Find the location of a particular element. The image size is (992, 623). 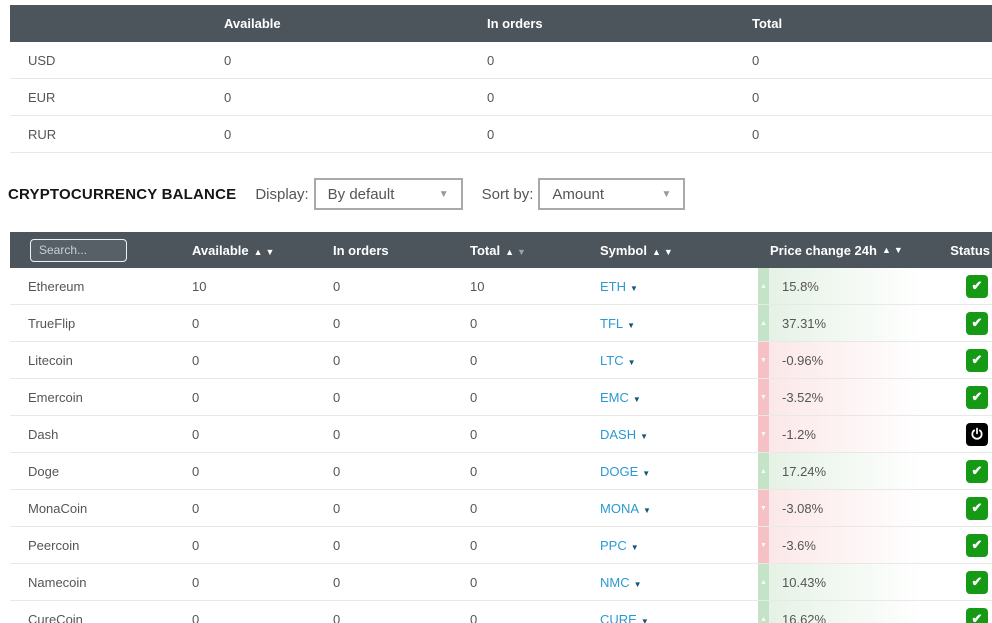

price-change-cell: ▲ 37.31% is located at coordinates (849, 323).